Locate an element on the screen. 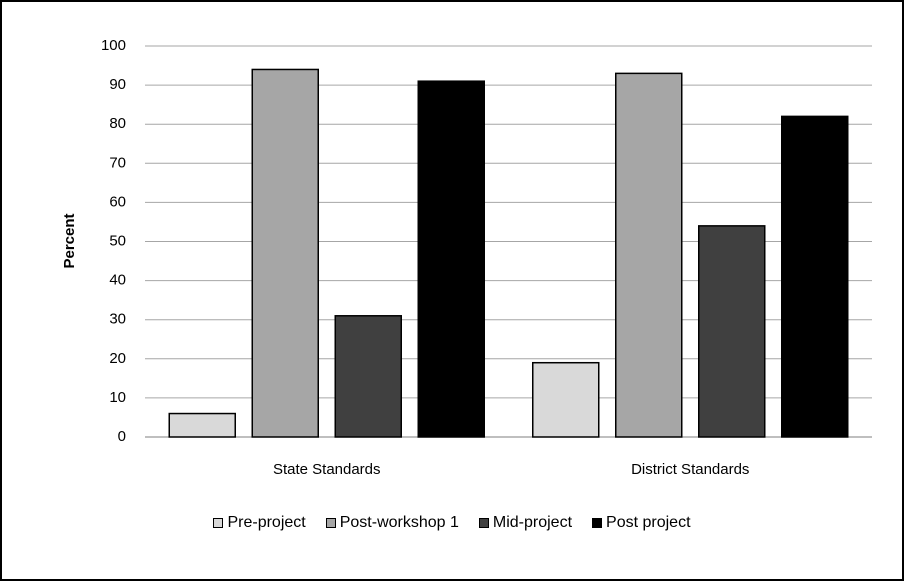  legend-label: Post project is located at coordinates (648, 522).